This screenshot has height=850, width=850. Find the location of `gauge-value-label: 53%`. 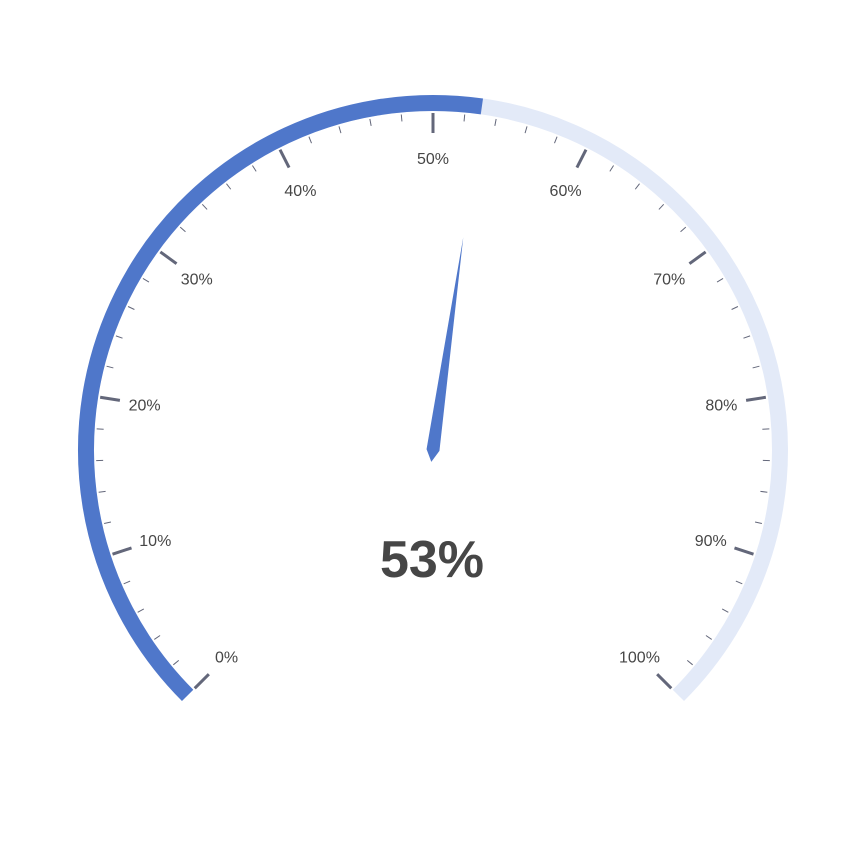

gauge-value-label: 53% is located at coordinates (432, 560).